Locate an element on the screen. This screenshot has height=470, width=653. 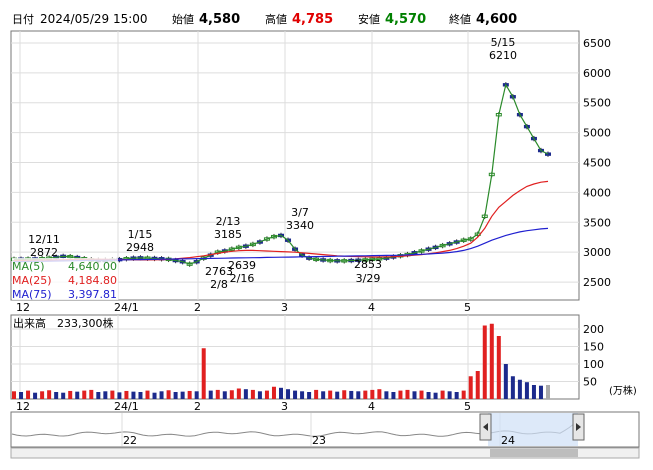
annotation-line1: 12/11 is located at coordinates (44, 239).